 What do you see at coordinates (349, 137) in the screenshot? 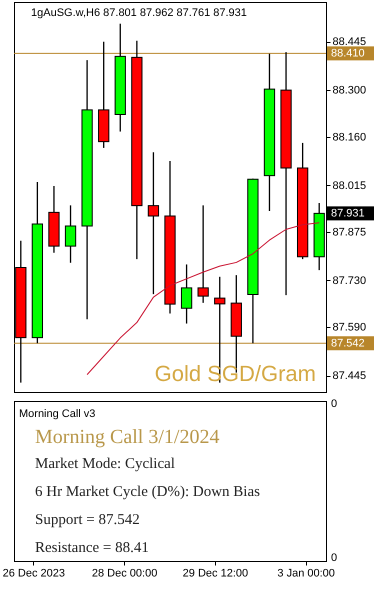
I see `y-tick-label: 88.160` at bounding box center [349, 137].